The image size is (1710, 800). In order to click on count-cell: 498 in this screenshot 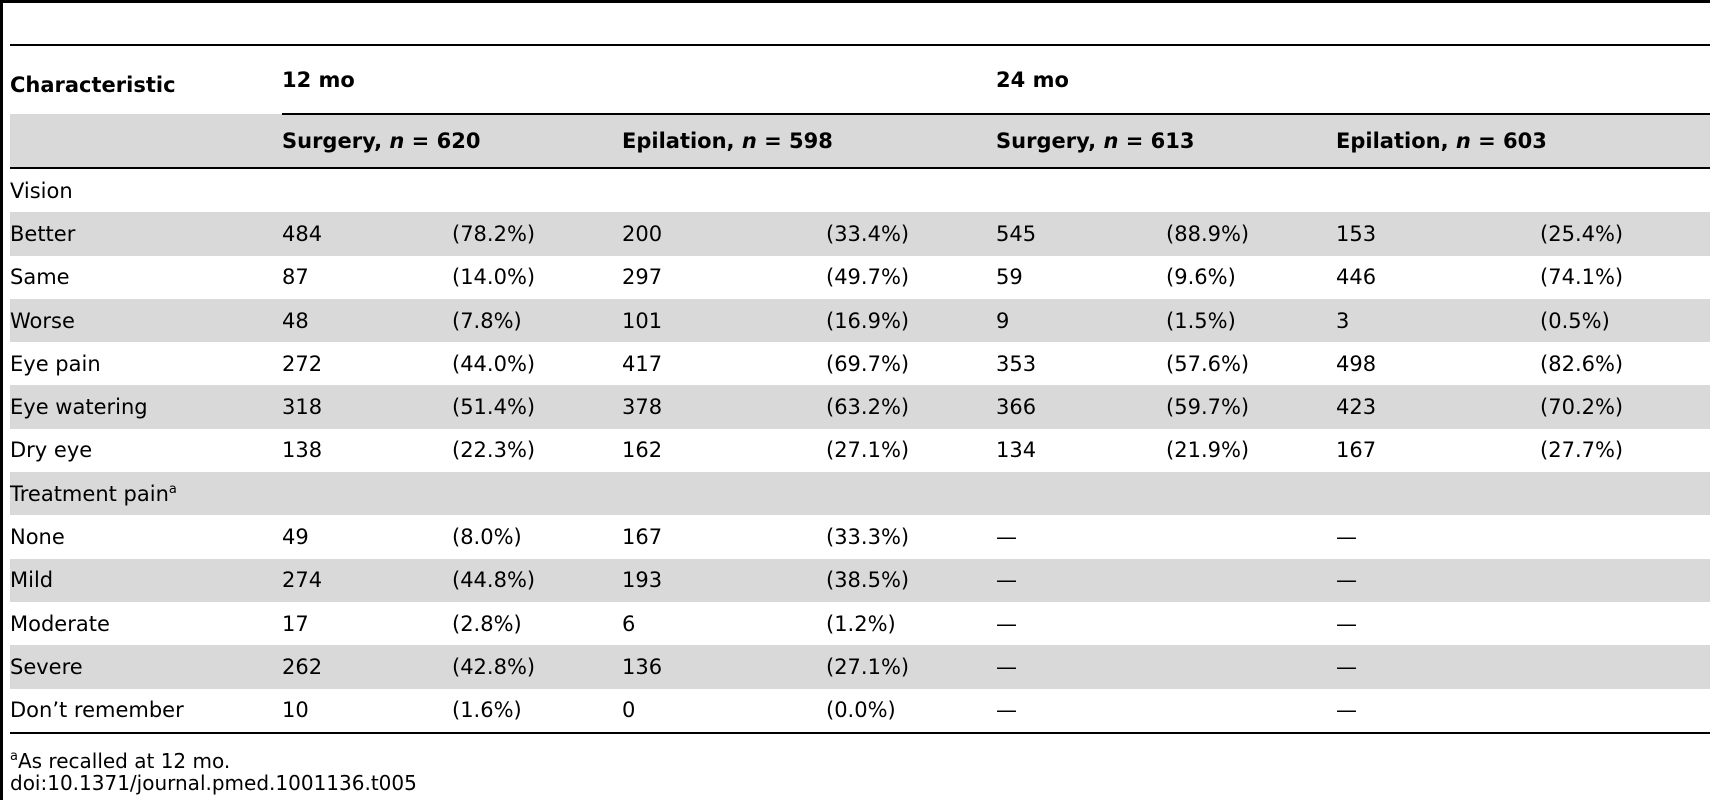, I will do `click(1356, 363)`.